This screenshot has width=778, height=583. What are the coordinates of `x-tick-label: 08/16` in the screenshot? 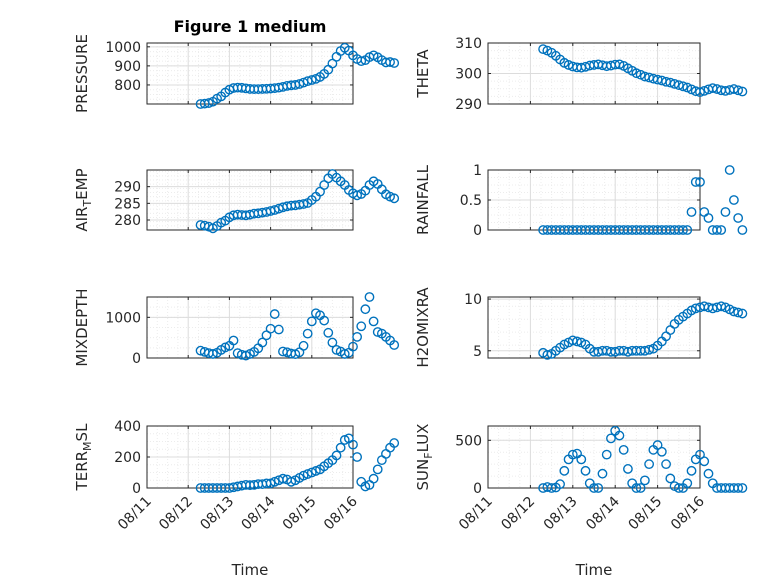 It's located at (688, 513).